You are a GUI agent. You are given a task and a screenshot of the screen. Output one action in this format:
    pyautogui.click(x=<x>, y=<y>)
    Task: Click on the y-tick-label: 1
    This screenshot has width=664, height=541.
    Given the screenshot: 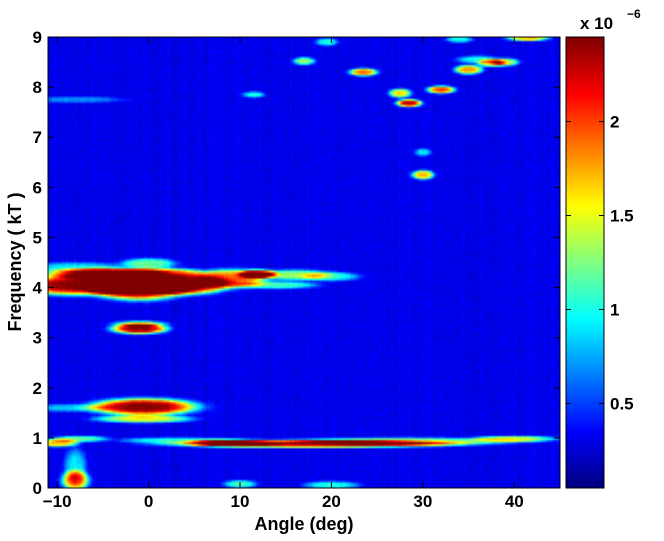 What is the action you would take?
    pyautogui.click(x=37, y=438)
    